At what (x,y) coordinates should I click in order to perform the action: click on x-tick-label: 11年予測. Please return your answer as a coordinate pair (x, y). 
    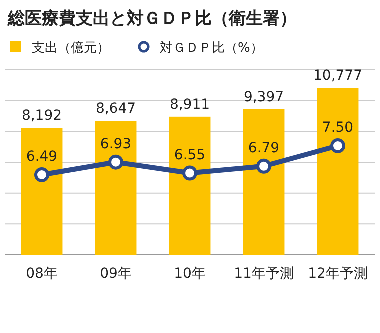
    Looking at the image, I should click on (264, 274).